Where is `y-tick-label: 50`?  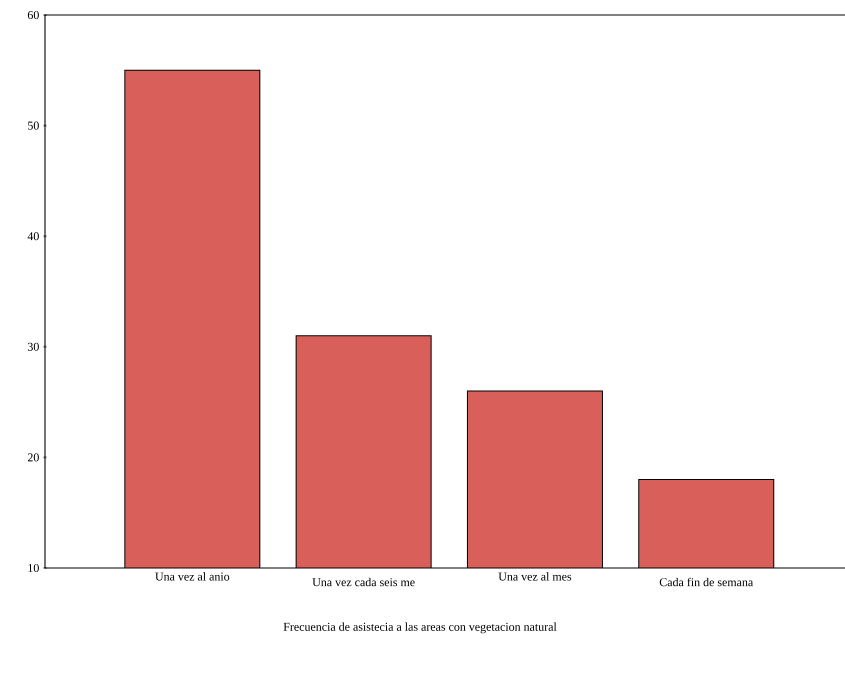
y-tick-label: 50 is located at coordinates (33, 126).